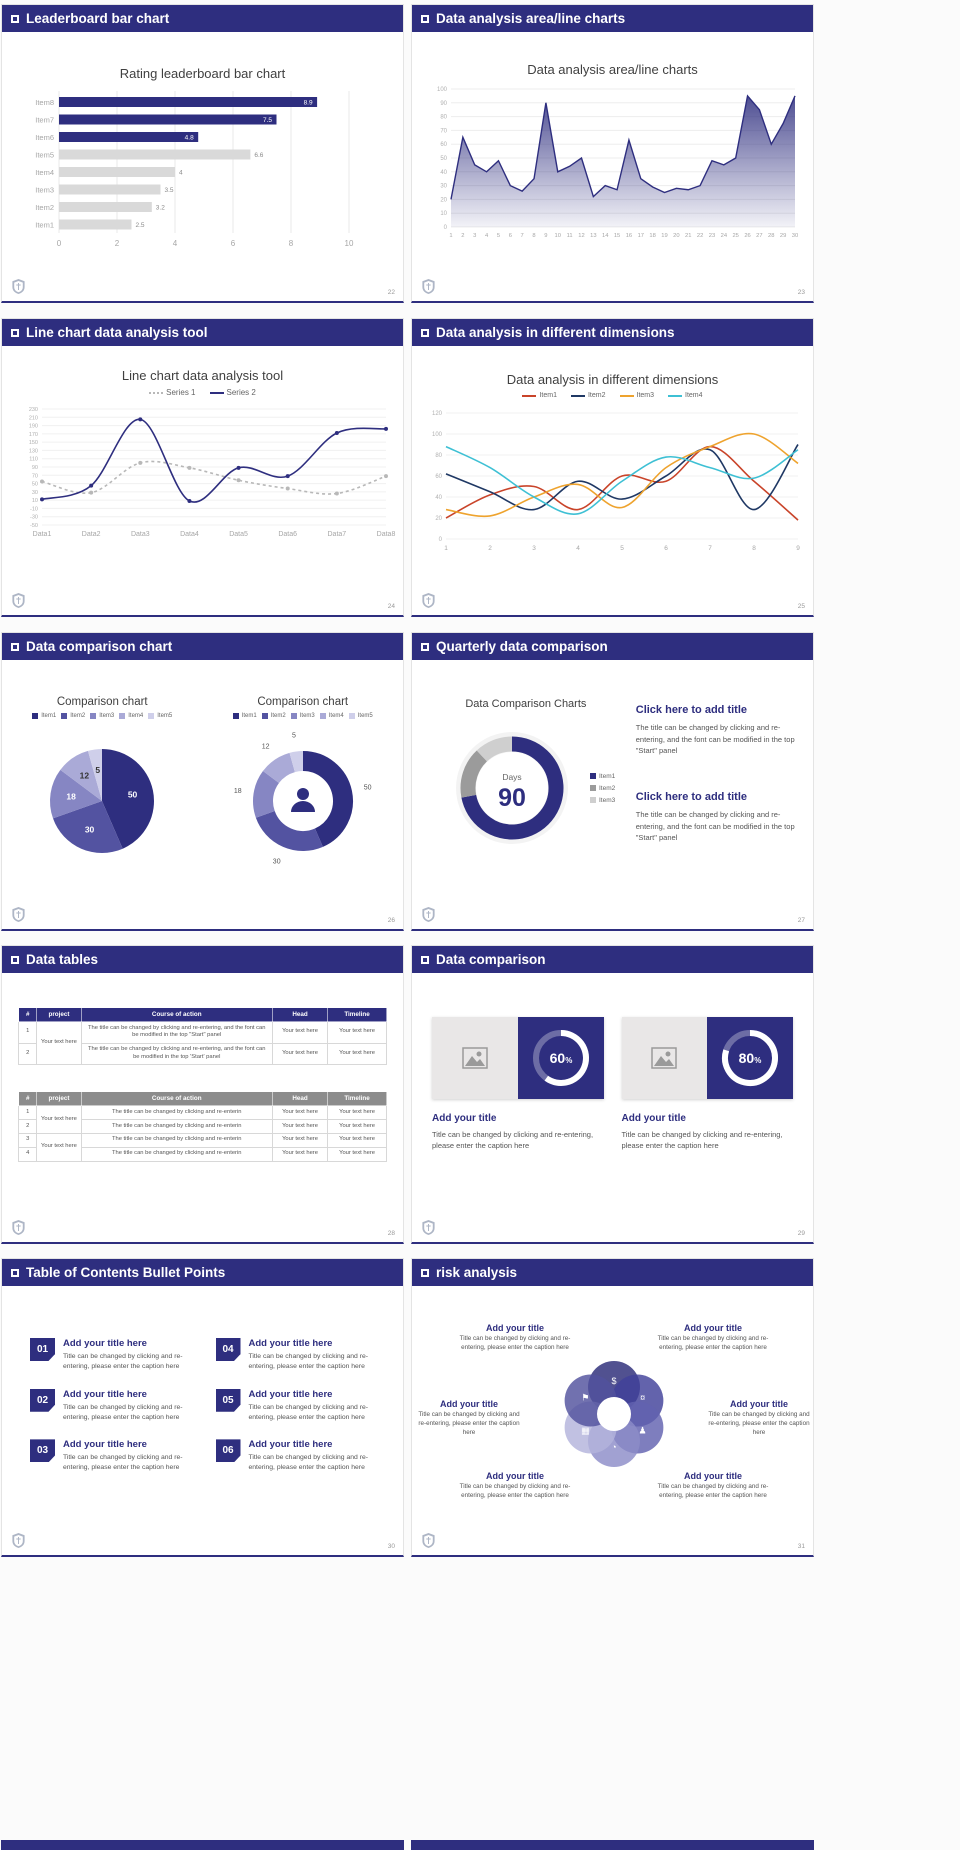  I want to click on svg-text: -10, so click(34, 509).